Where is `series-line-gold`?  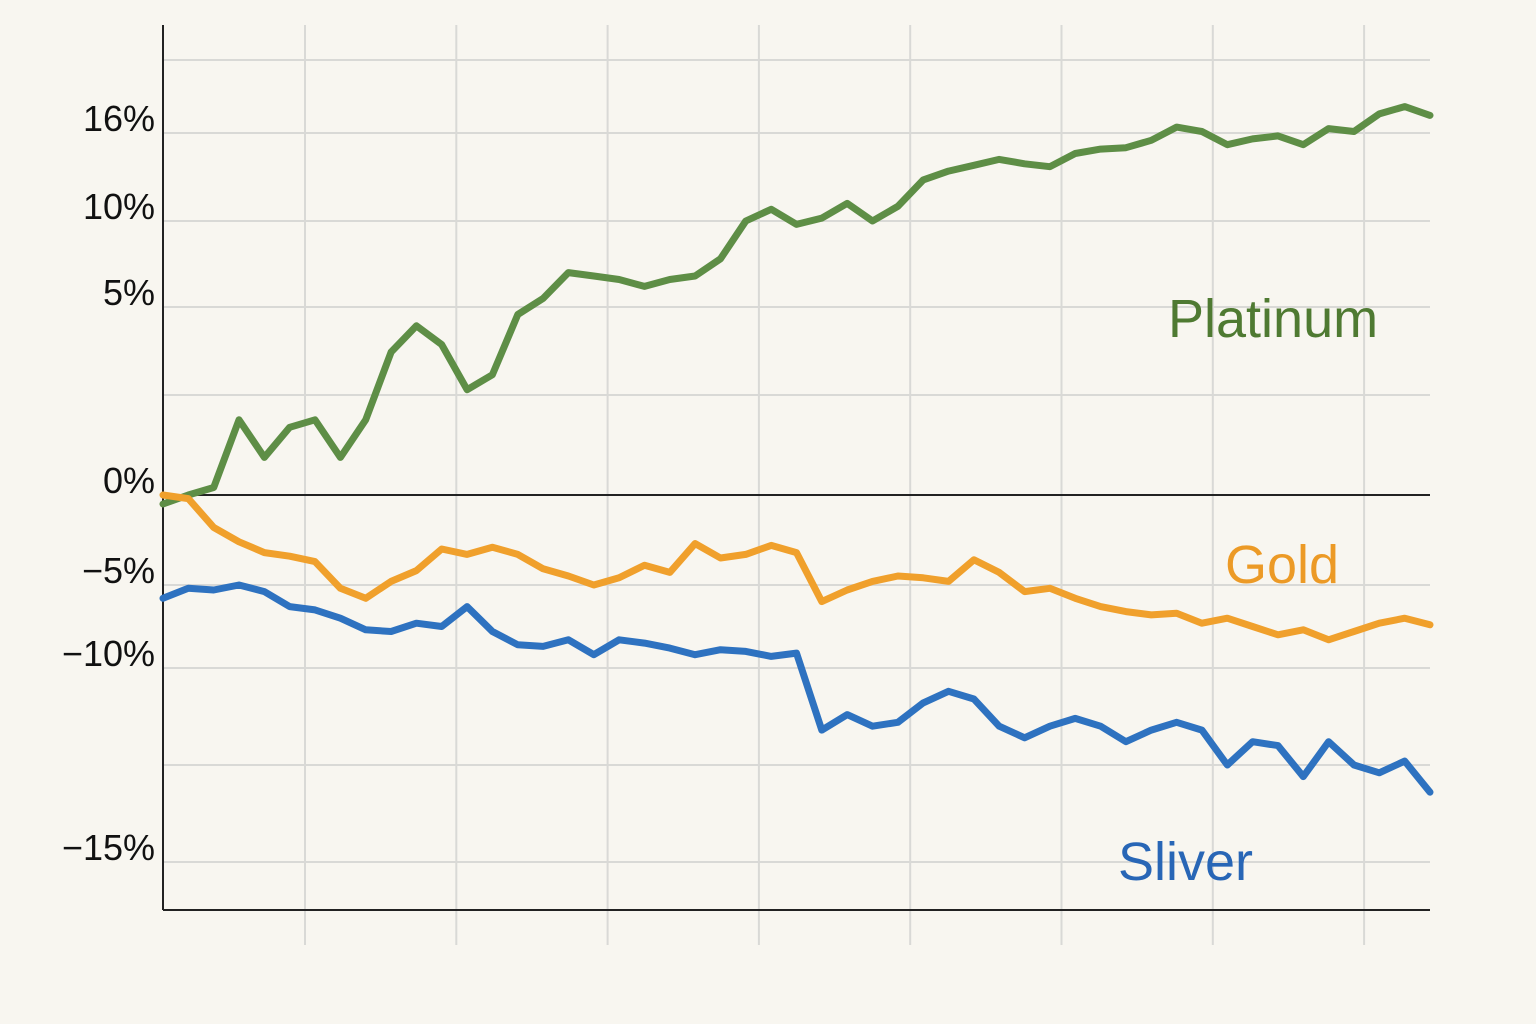 series-line-gold is located at coordinates (796, 567).